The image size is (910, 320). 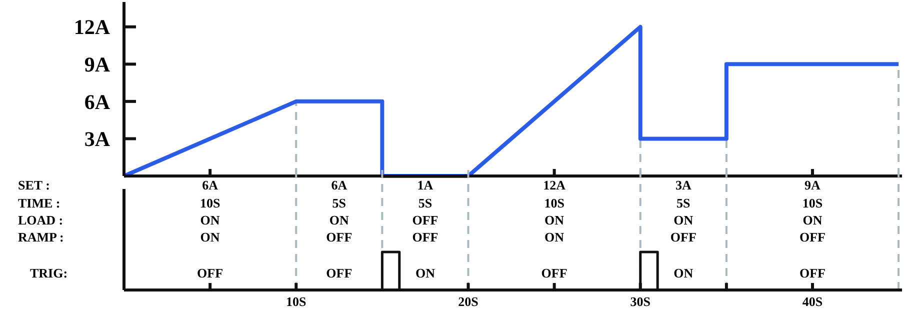 What do you see at coordinates (97, 139) in the screenshot?
I see `y-tick-label: 3A` at bounding box center [97, 139].